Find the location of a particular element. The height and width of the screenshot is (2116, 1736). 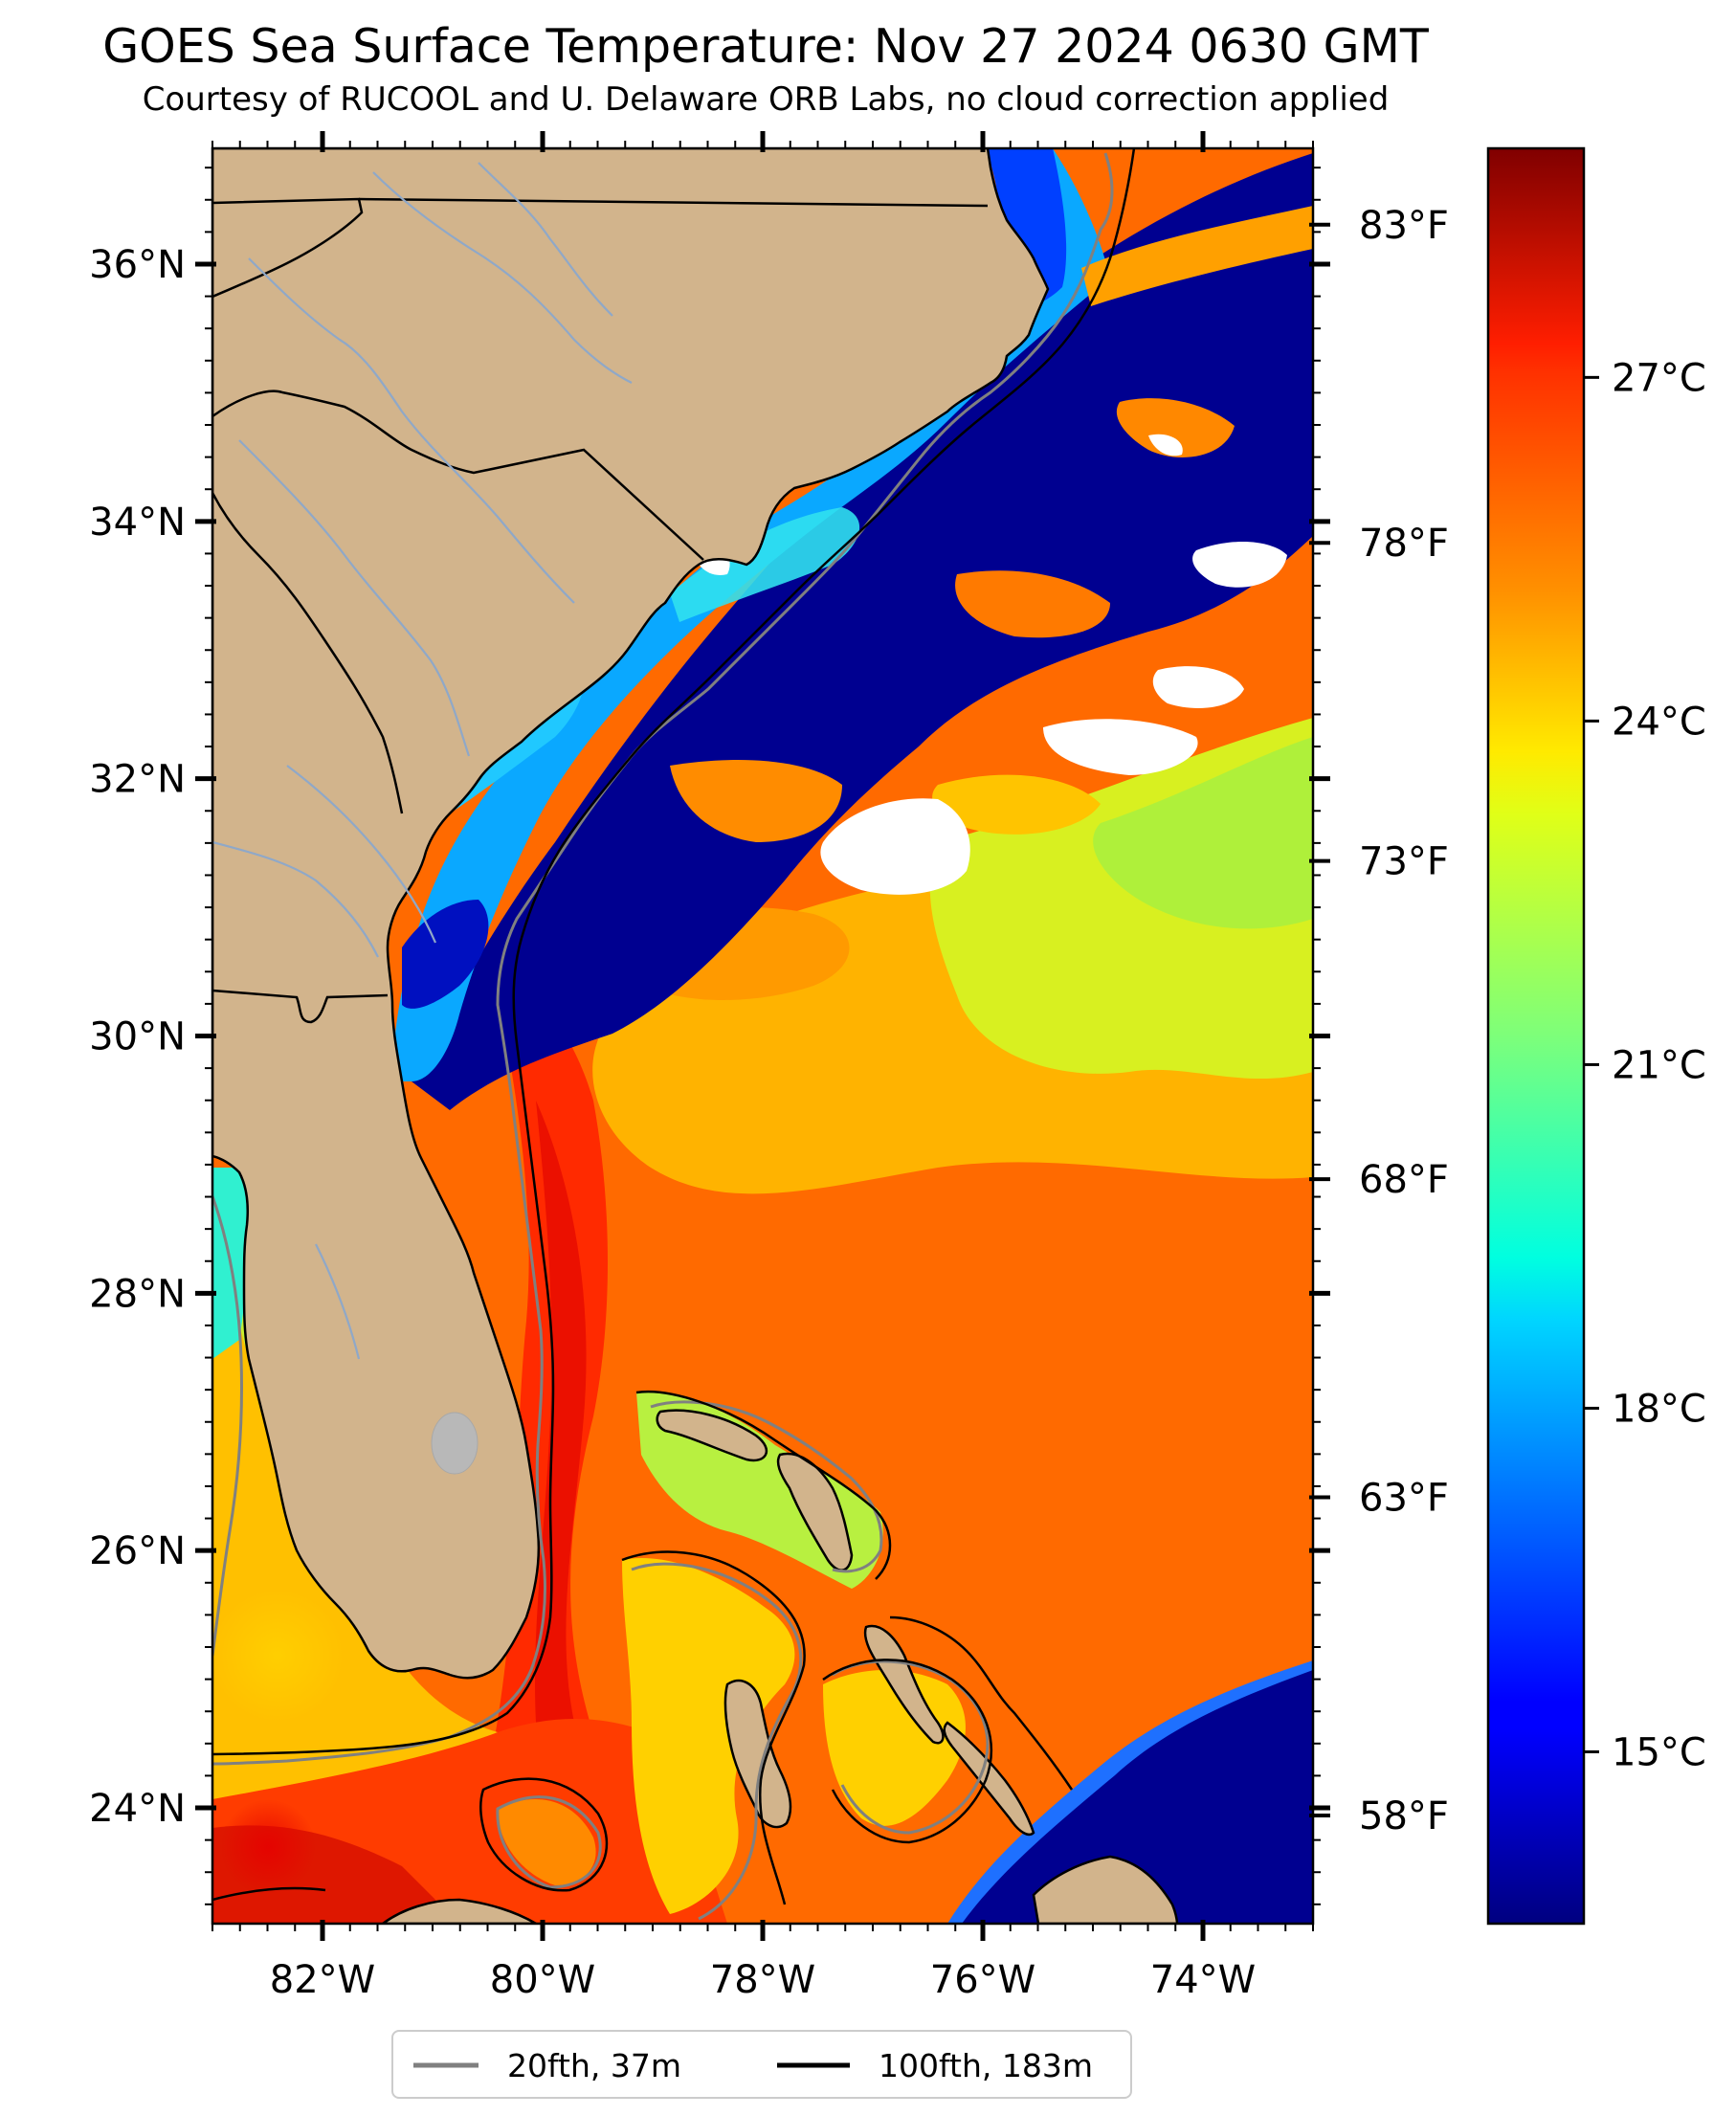

colorbar-tick-label: 24°C is located at coordinates (1659, 722).